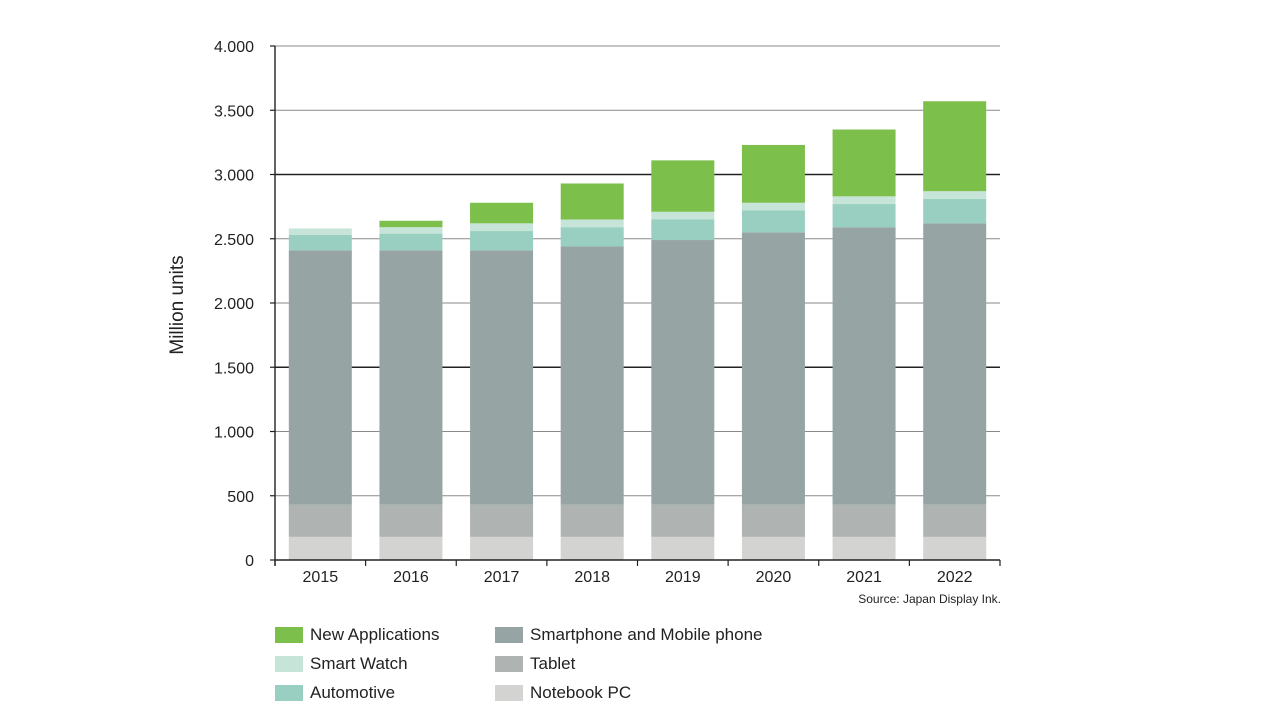  What do you see at coordinates (581, 692) in the screenshot?
I see `legend-label: Notebook PC` at bounding box center [581, 692].